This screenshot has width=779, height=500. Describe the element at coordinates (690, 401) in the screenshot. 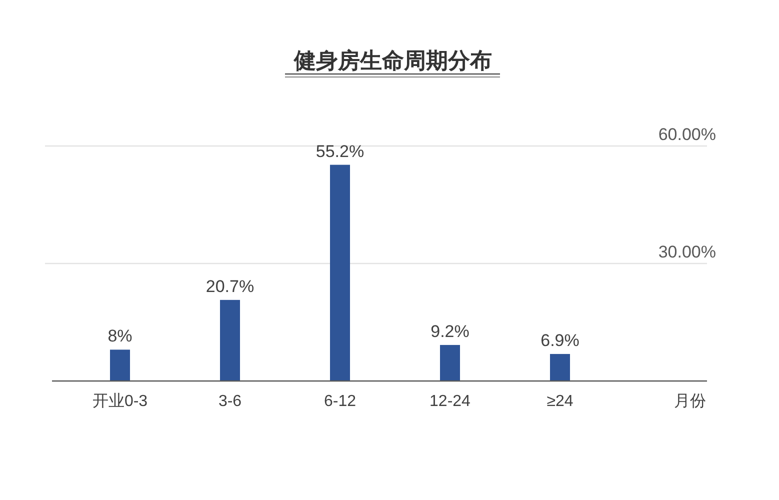

I see `xlabel: 月份` at that location.